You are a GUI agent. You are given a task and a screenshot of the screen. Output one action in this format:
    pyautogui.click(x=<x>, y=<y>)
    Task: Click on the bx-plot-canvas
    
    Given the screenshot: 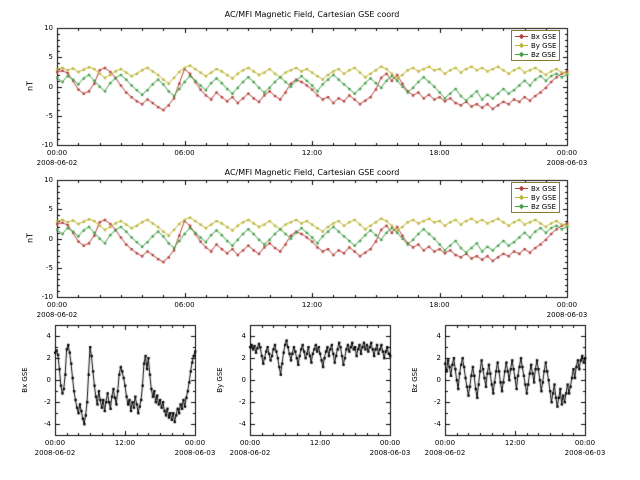 What is the action you would take?
    pyautogui.click(x=110, y=396)
    